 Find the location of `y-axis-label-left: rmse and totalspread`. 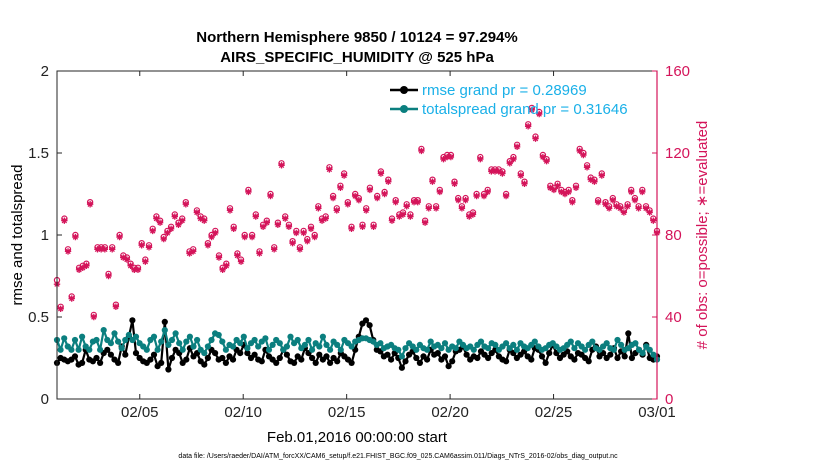

y-axis-label-left: rmse and totalspread is located at coordinates (17, 235).